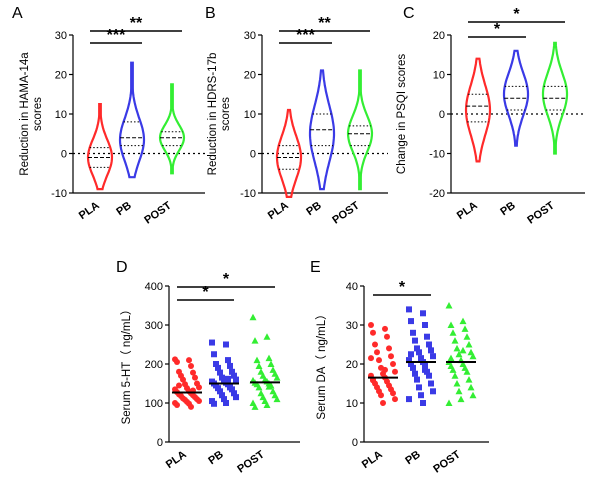 The width and height of the screenshot is (600, 488). What do you see at coordinates (31, 114) in the screenshot?
I see `y-axis-label: Reduction in HAMA-14a scores` at bounding box center [31, 114].